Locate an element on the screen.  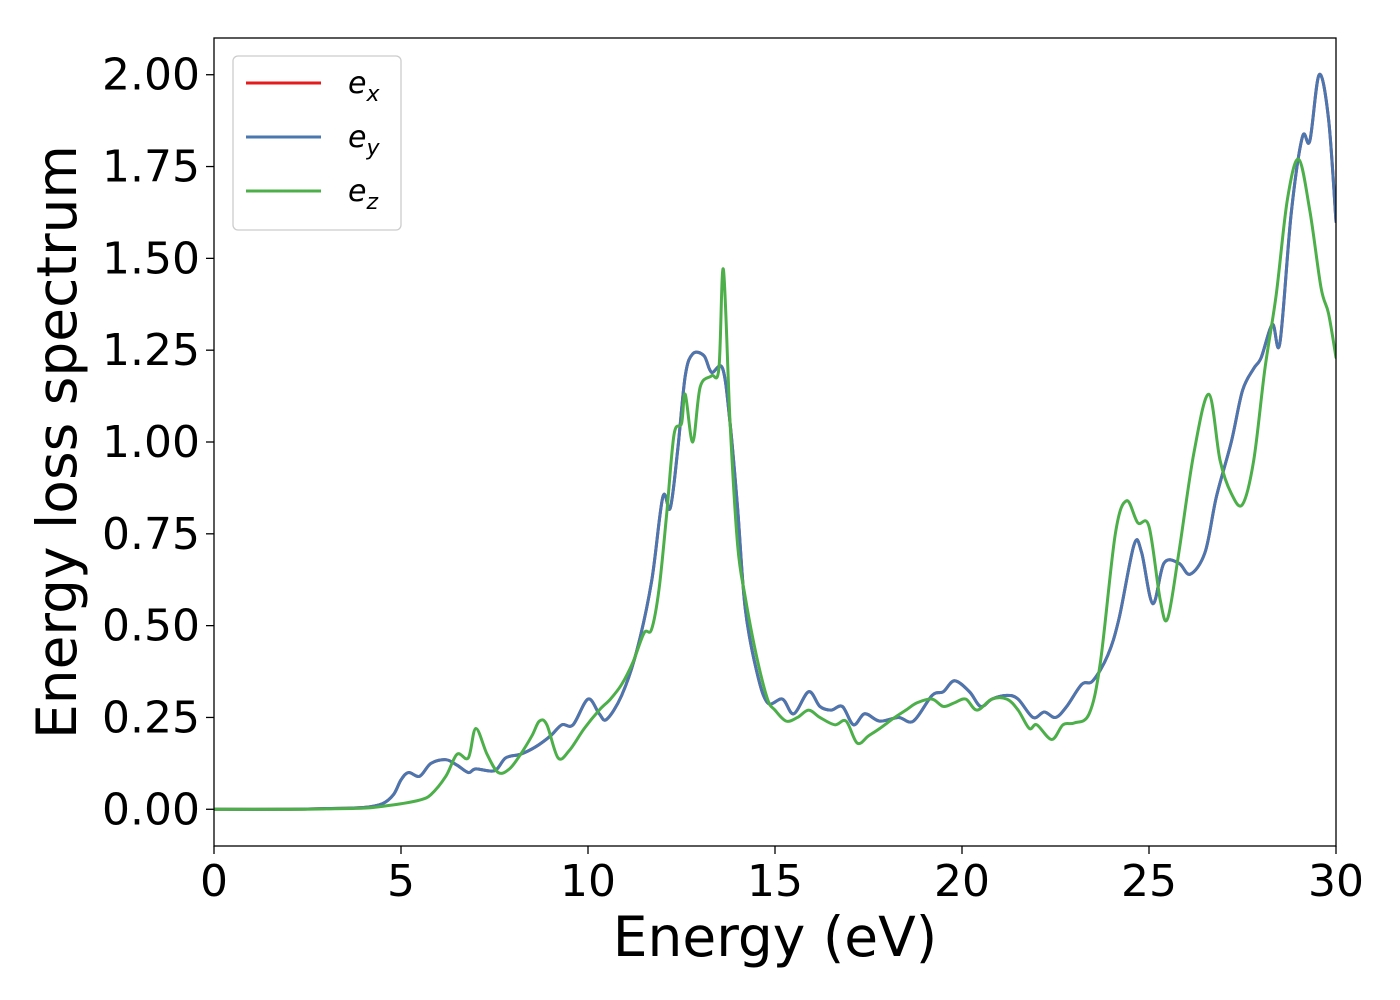
x-tick-label: 10 is located at coordinates (588, 881).